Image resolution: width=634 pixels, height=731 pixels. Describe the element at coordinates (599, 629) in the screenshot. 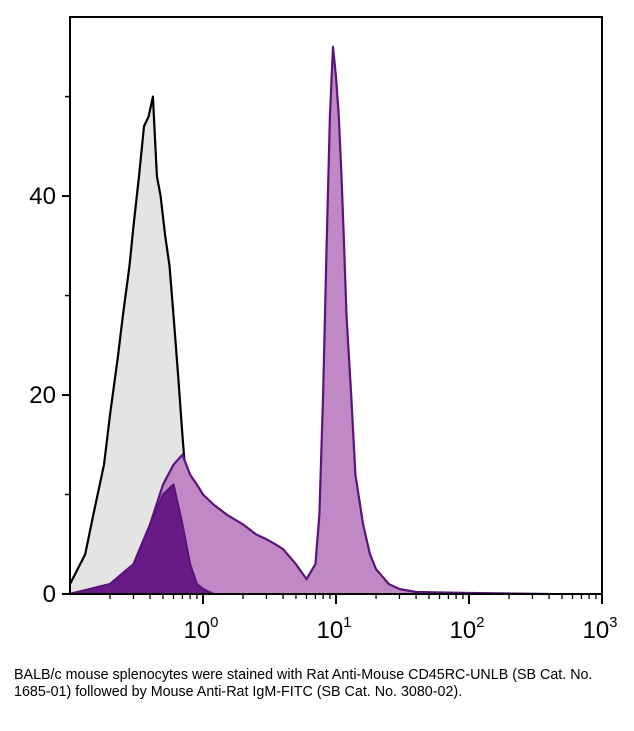

I see `x-tick-label: 10³` at that location.